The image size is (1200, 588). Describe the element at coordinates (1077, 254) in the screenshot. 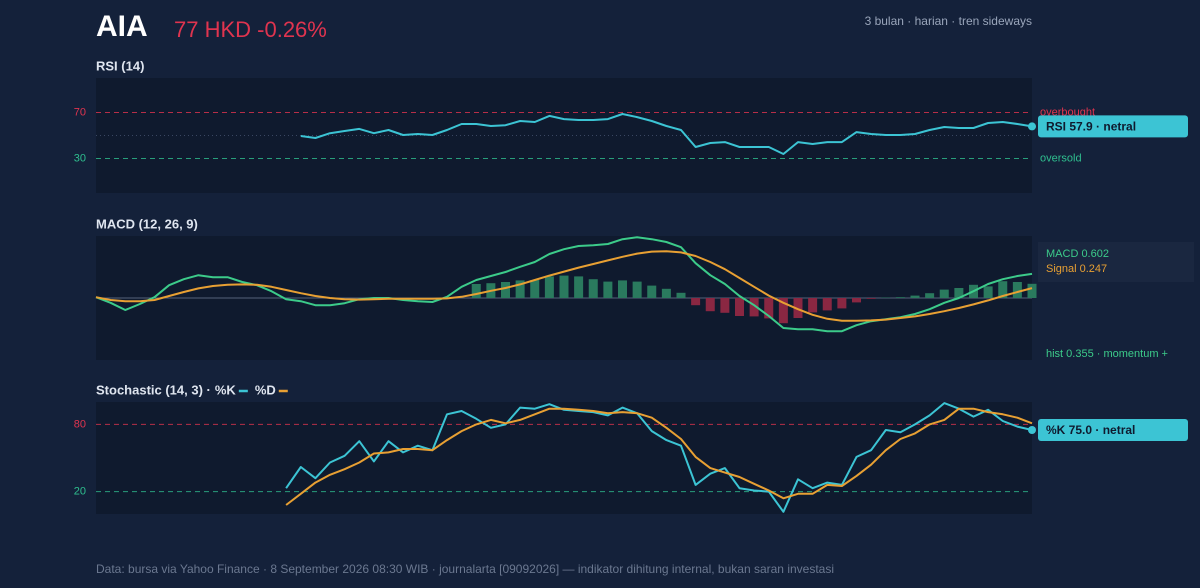

I see `legend-label: MACD 0.602` at that location.